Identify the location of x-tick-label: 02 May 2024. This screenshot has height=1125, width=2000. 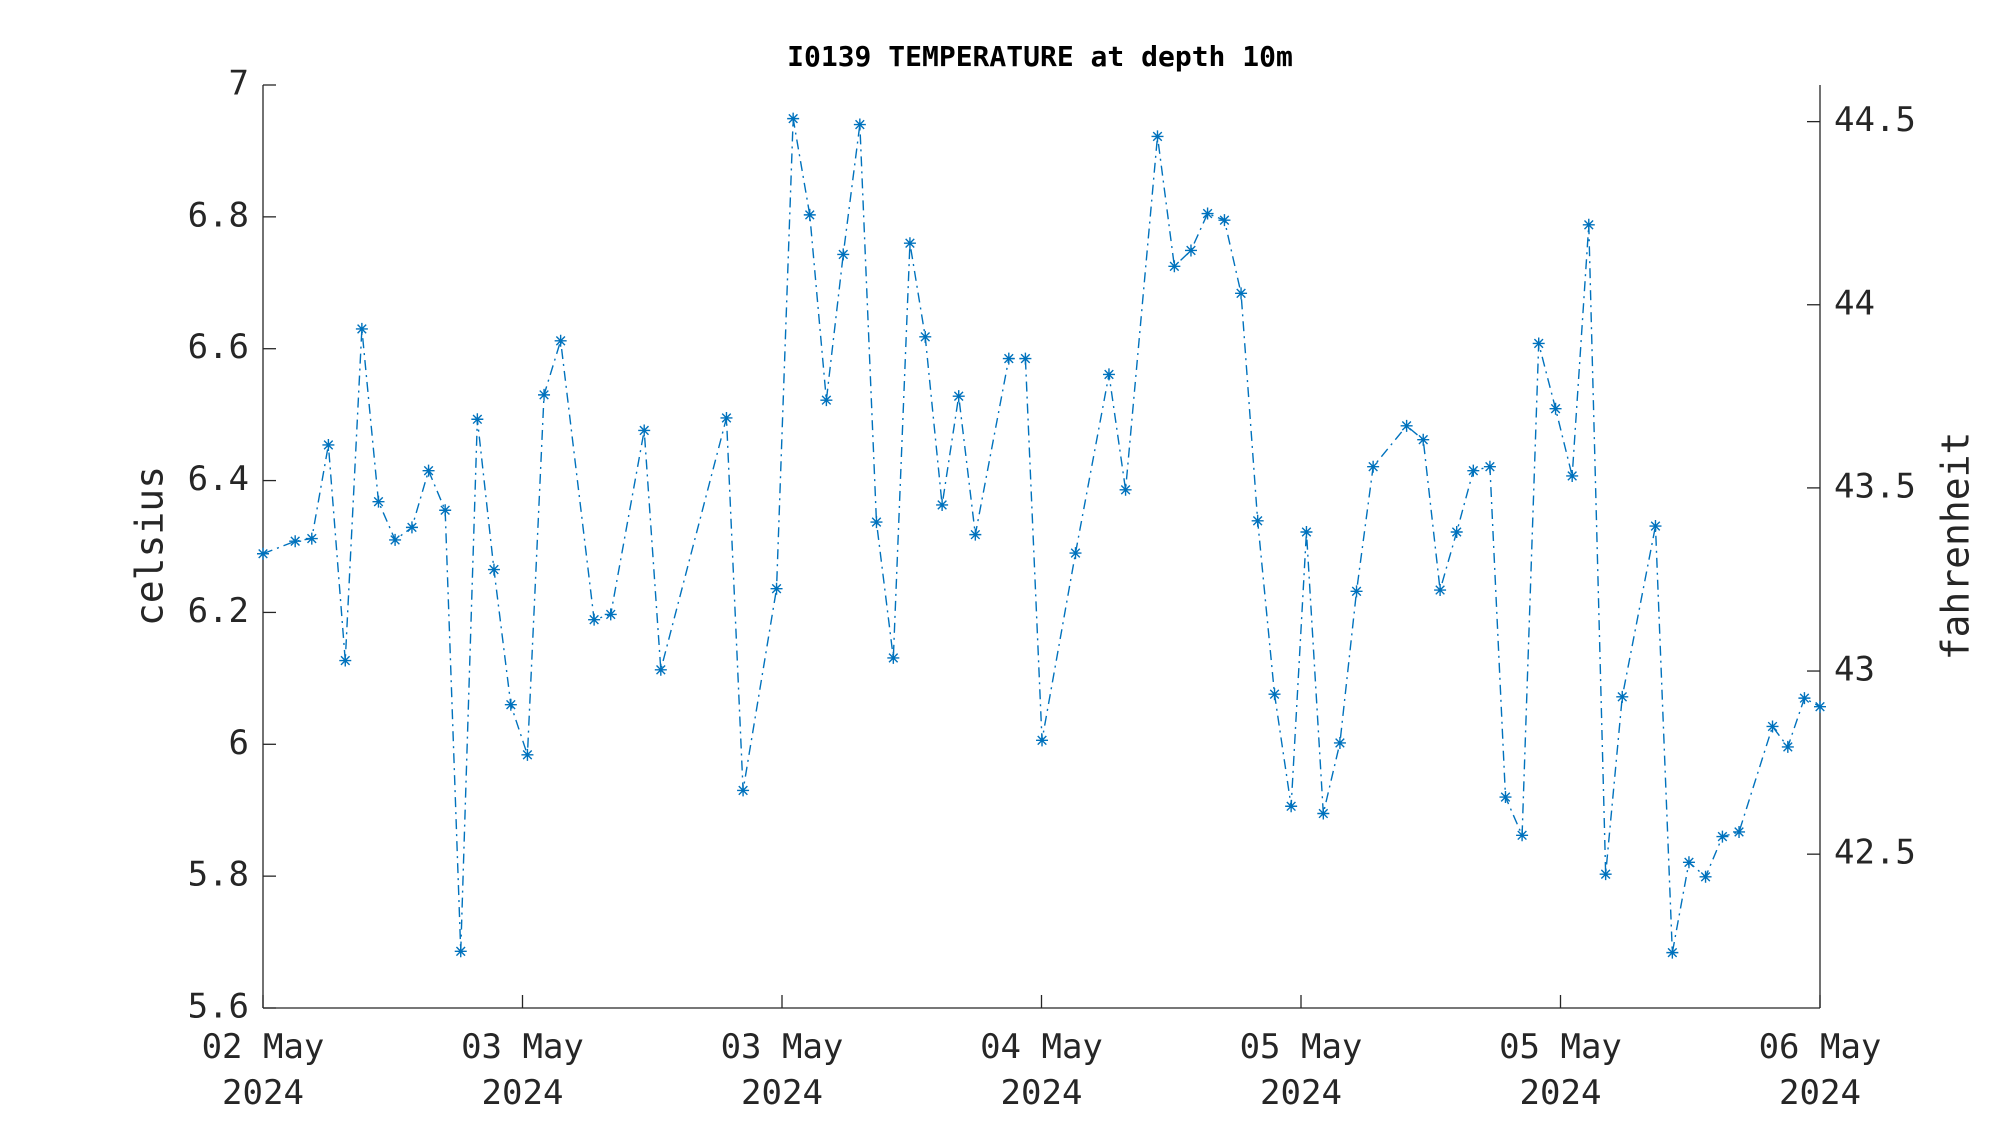
(263, 1070).